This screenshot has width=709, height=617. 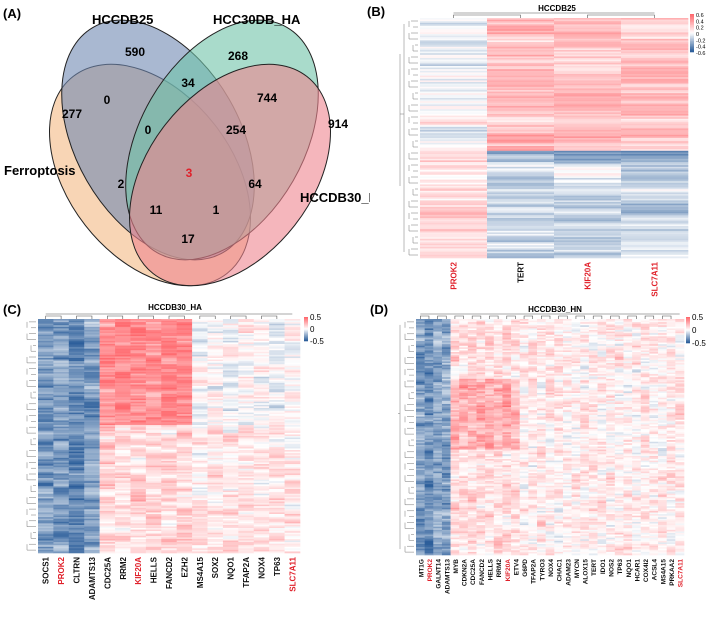 What do you see at coordinates (292, 573) in the screenshot?
I see `column-label-slc7a11: SLC7A11` at bounding box center [292, 573].